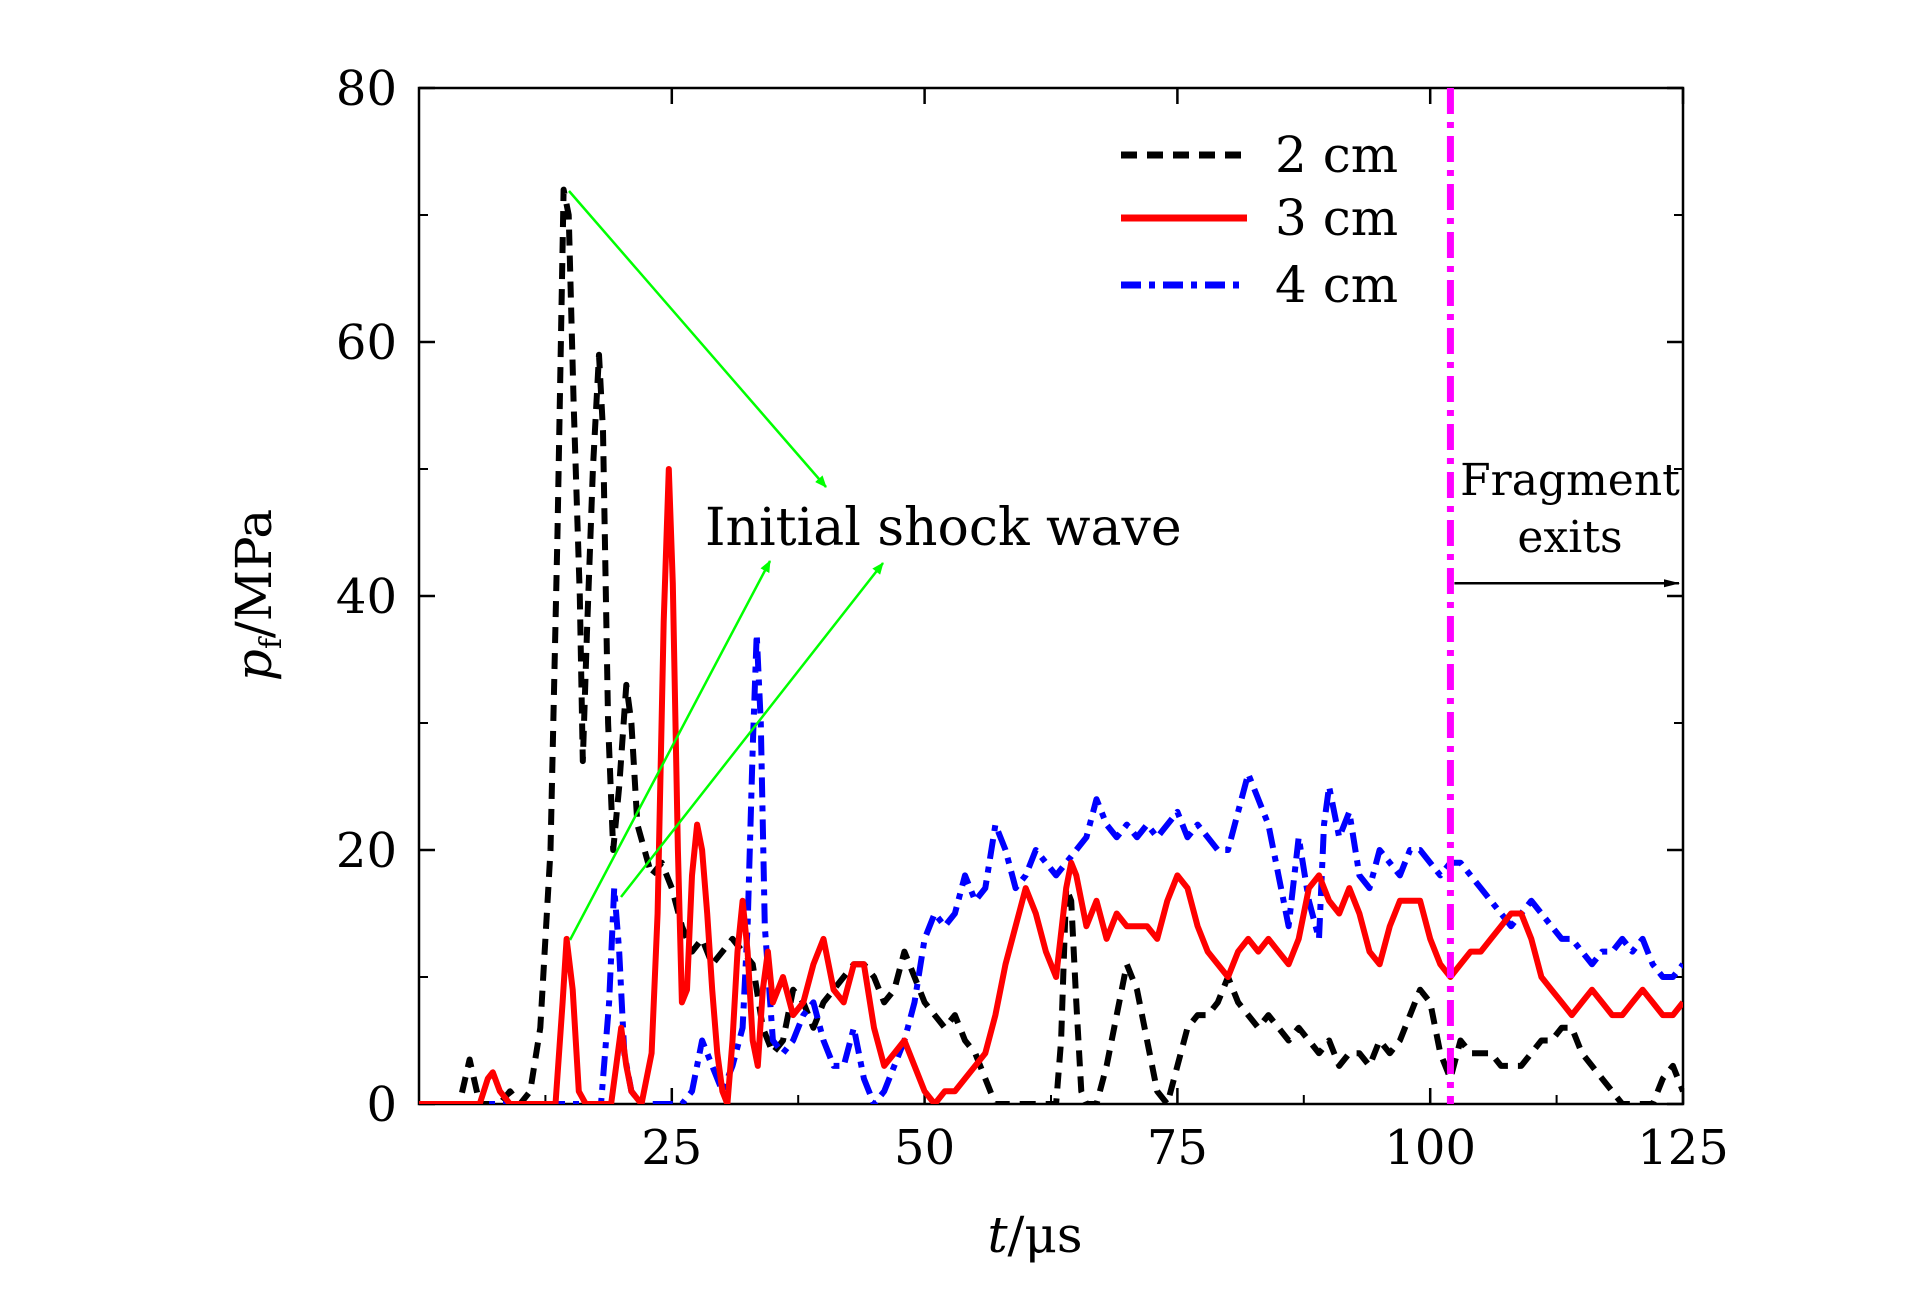 The width and height of the screenshot is (1923, 1299). I want to click on legend-label-2cm: 2 cm, so click(1336, 155).